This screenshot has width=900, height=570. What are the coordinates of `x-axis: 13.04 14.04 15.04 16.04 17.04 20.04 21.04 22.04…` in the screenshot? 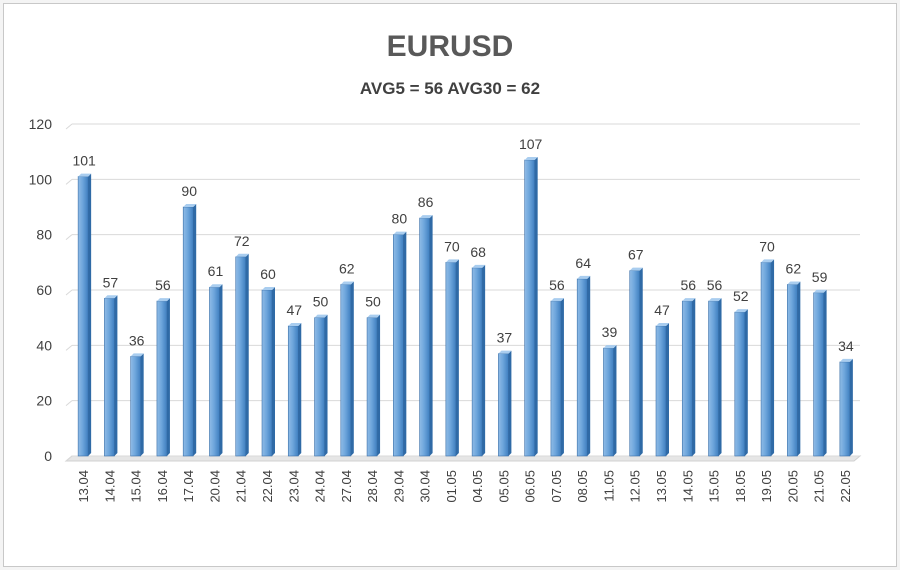 It's located at (464, 486).